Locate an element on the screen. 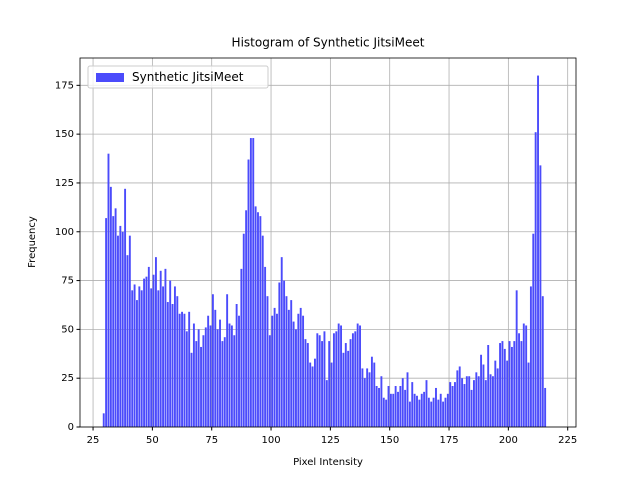 The image size is (640, 480). x-tick-label: 75 is located at coordinates (211, 440).